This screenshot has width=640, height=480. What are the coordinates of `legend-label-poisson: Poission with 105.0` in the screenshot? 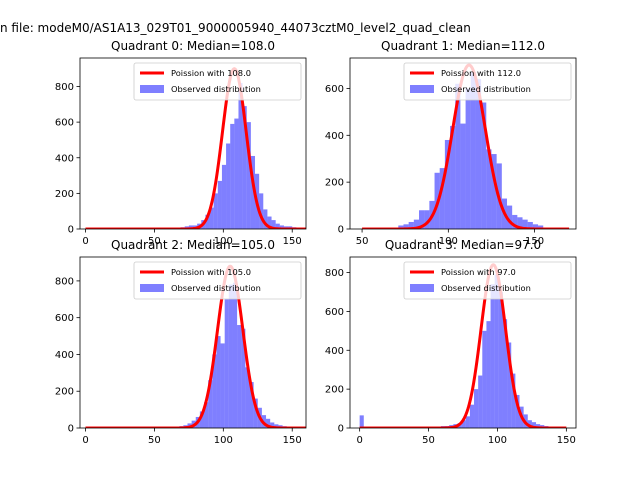 It's located at (211, 272).